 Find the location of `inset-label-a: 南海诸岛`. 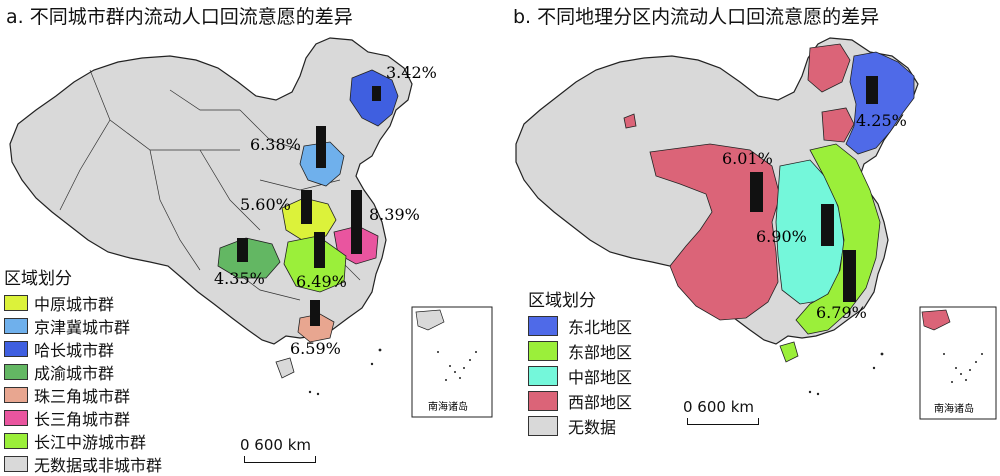

inset-label-a: 南海诸岛 is located at coordinates (448, 406).